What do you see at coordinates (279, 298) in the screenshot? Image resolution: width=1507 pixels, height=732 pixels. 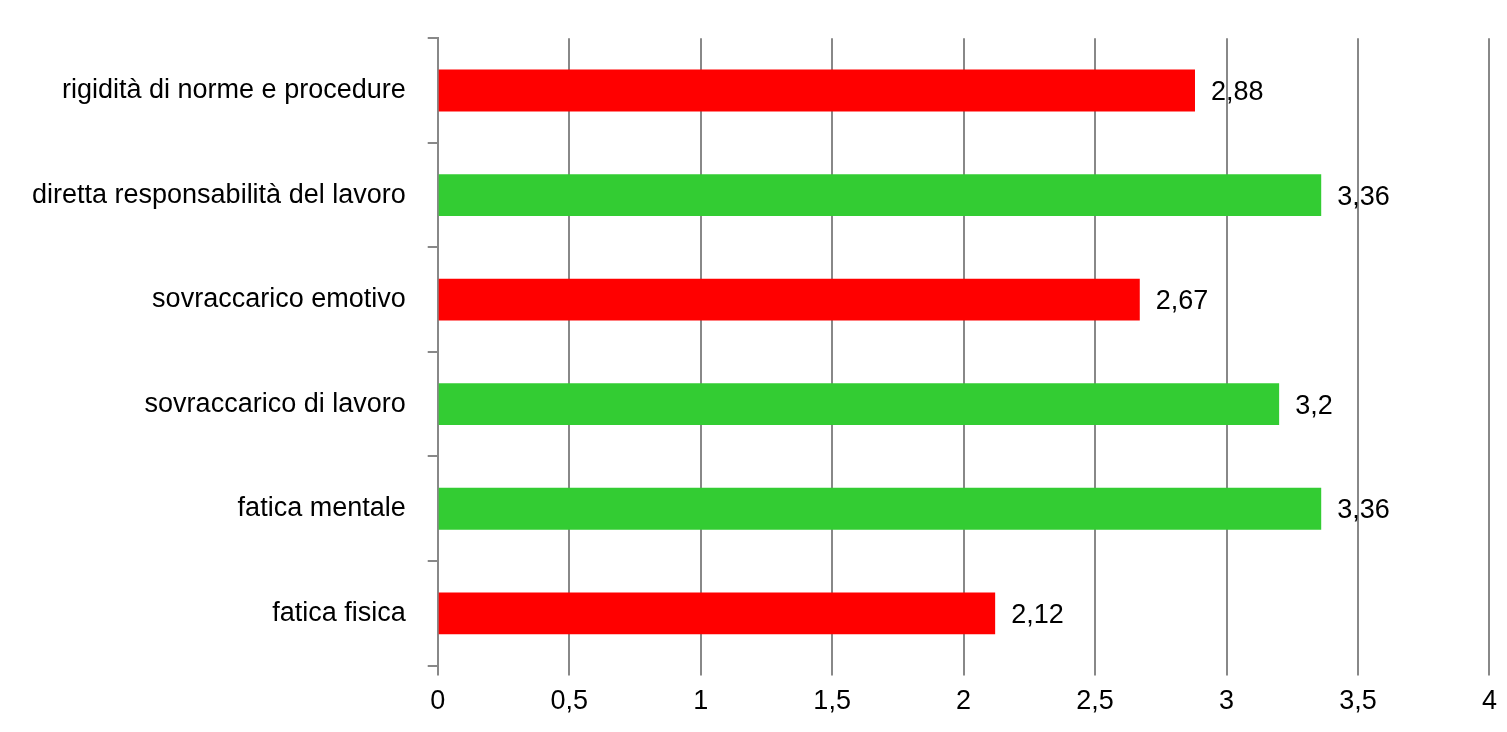 I see `y-tick-label: sovraccarico emotivo` at bounding box center [279, 298].